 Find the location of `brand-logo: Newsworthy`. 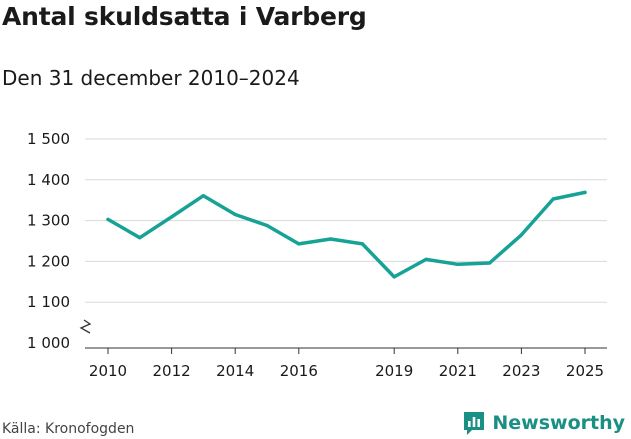

brand-logo: Newsworthy is located at coordinates (543, 423).